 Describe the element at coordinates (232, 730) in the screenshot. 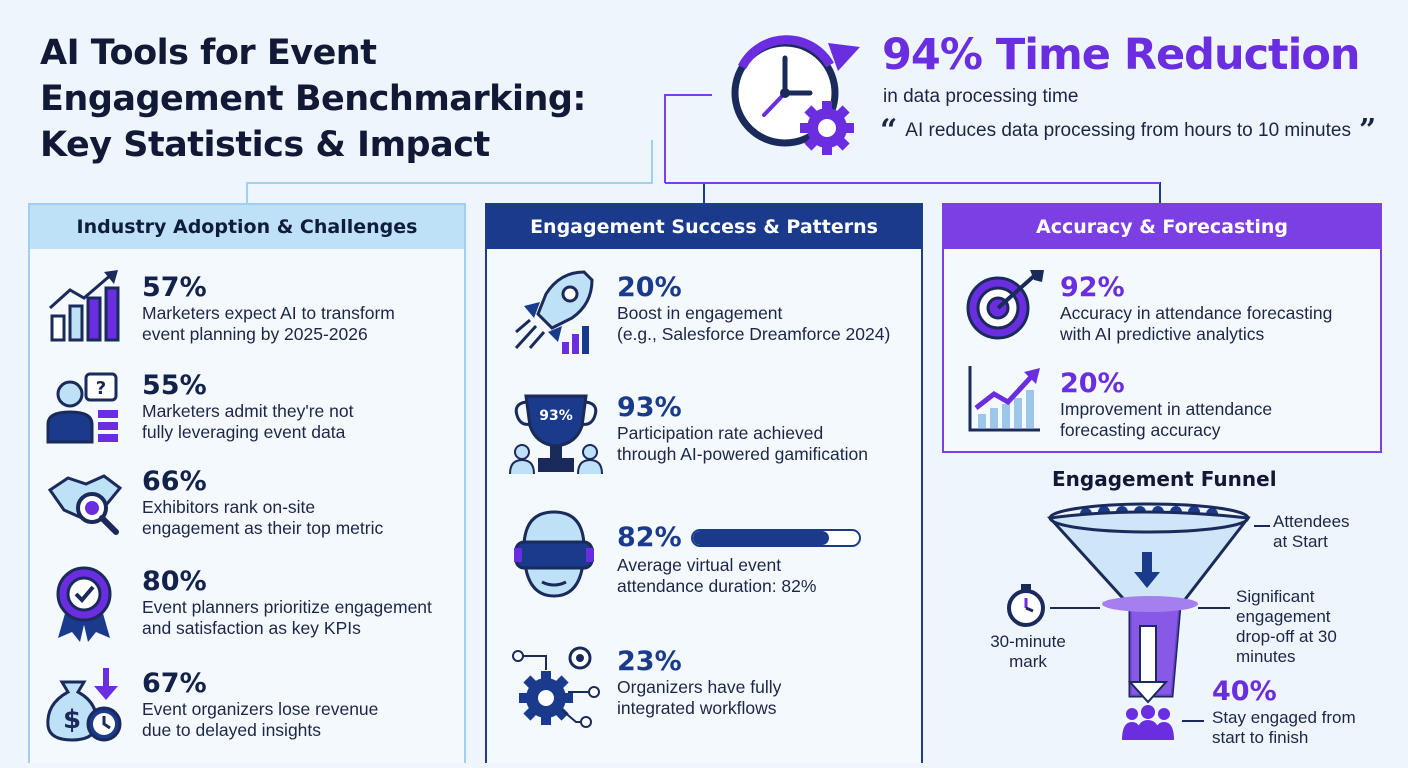

I see `stat-description-line: due to delayed insights` at that location.